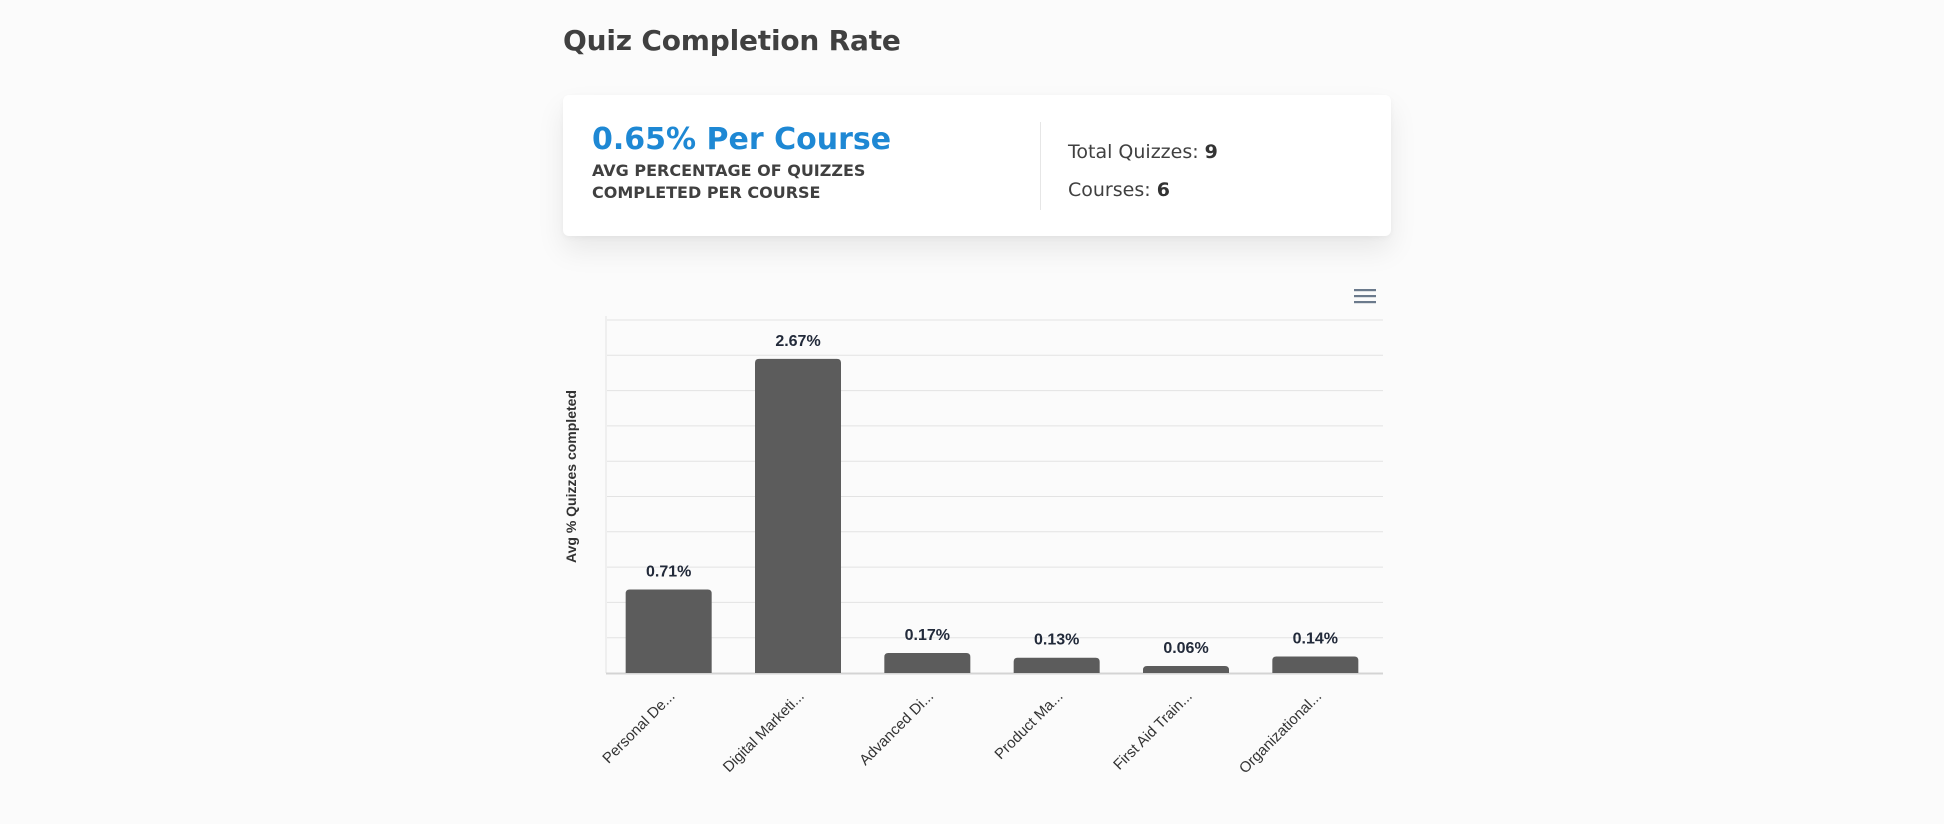 The image size is (1944, 824). Describe the element at coordinates (732, 40) in the screenshot. I see `page-title: Quiz Completion Rate` at that location.